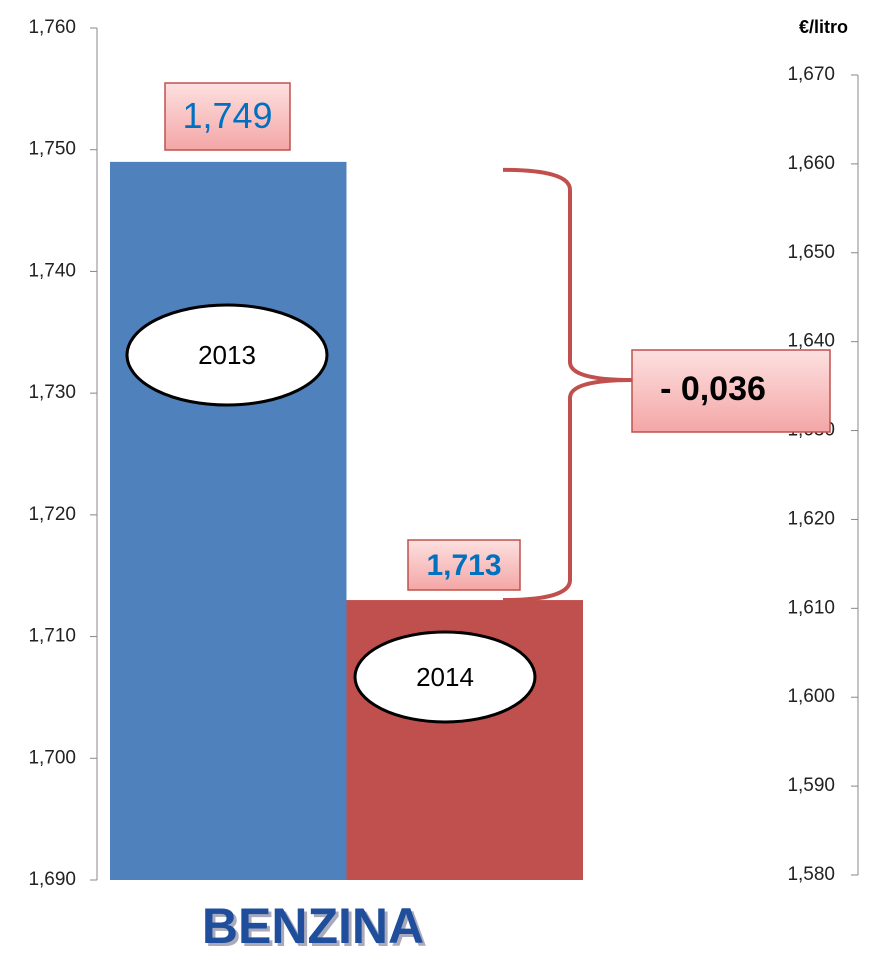 This screenshot has width=873, height=961. I want to click on x-label-shadow: BENZINA, so click(316, 929).